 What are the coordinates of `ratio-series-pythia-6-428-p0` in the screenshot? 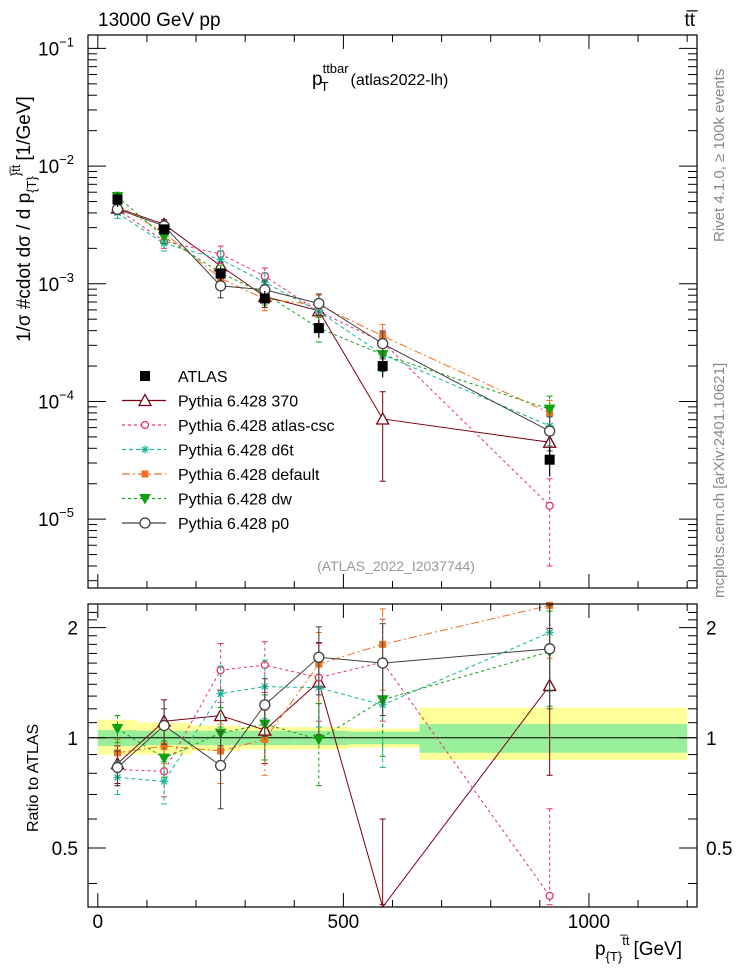 It's located at (333, 707).